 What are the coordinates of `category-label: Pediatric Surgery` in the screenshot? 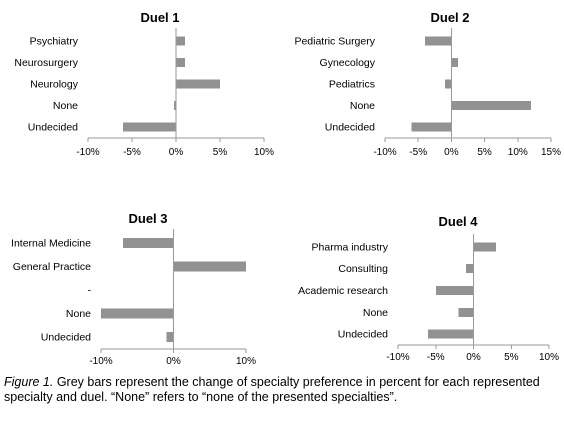 It's located at (334, 41).